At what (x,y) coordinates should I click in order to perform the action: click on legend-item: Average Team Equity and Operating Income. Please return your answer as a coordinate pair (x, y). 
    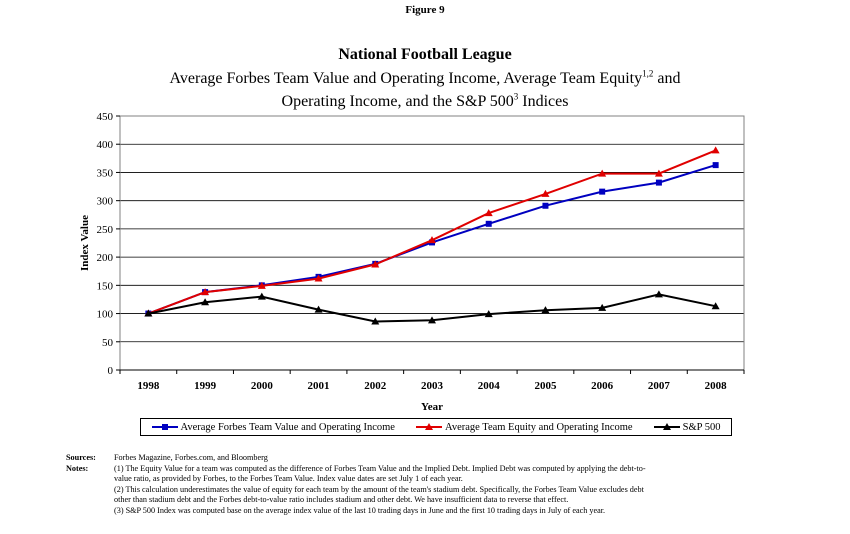
    Looking at the image, I should click on (524, 427).